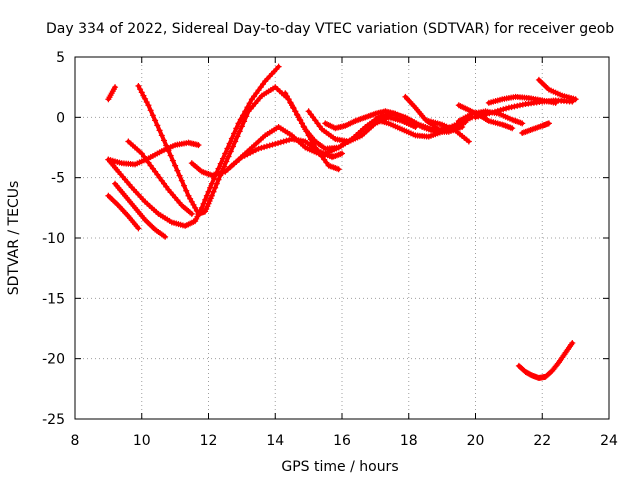  Describe the element at coordinates (53, 420) in the screenshot. I see `y-tick-label: -25` at that location.